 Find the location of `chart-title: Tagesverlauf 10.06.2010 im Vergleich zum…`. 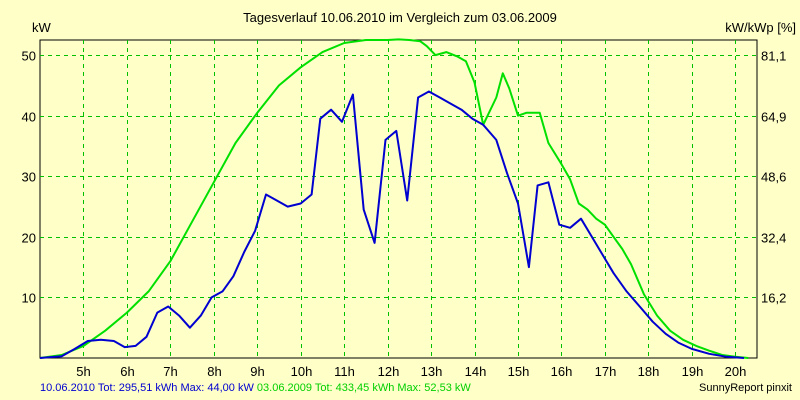

chart-title: Tagesverlauf 10.06.2010 im Vergleich zum… is located at coordinates (400, 17).